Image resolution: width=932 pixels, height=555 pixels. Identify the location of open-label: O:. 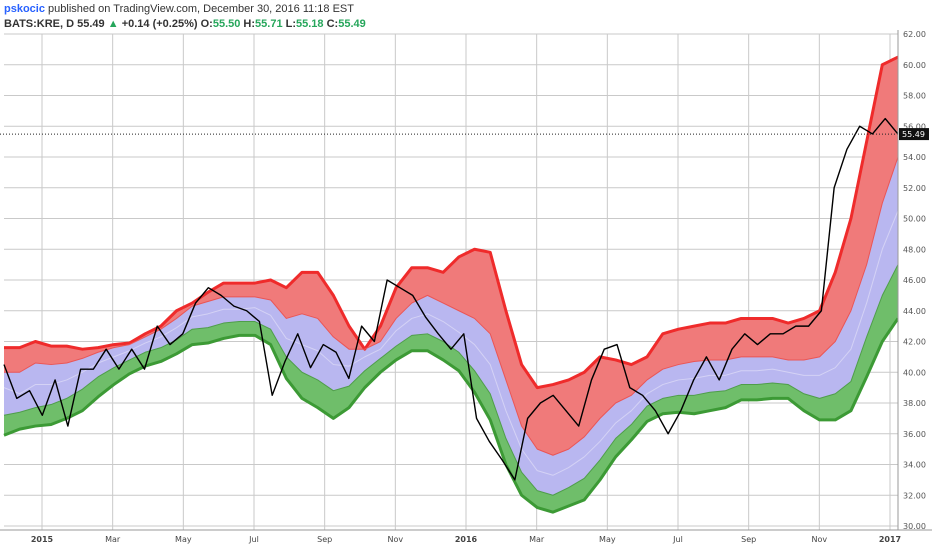
(206, 24).